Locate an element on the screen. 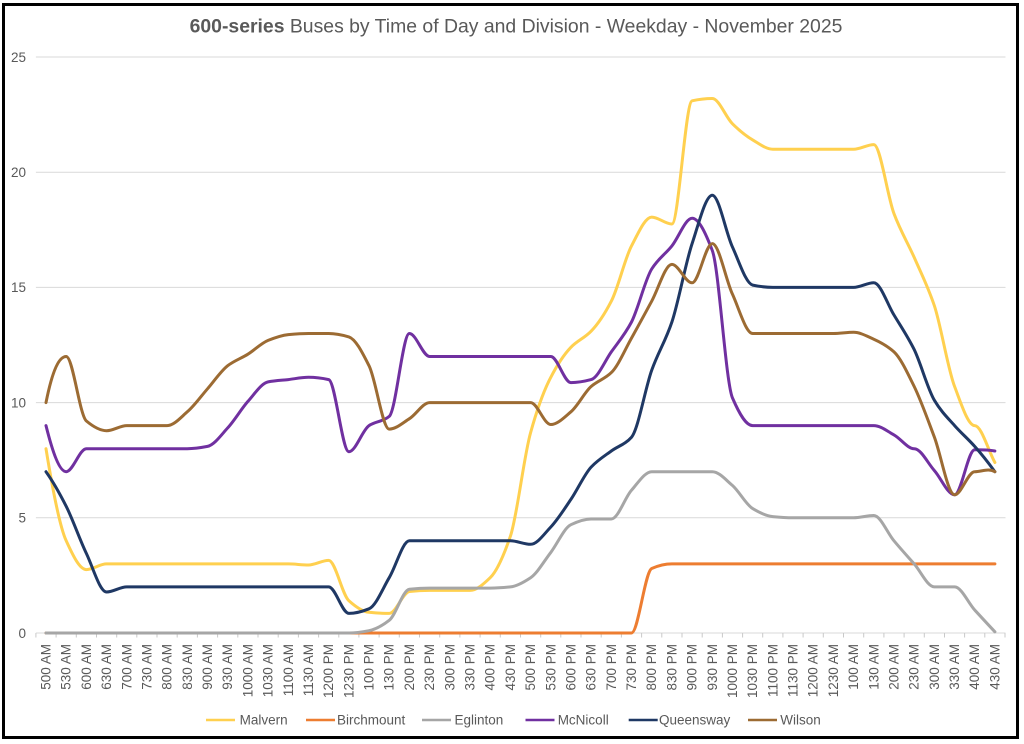  svg-text: 530 PM is located at coordinates (550, 667).